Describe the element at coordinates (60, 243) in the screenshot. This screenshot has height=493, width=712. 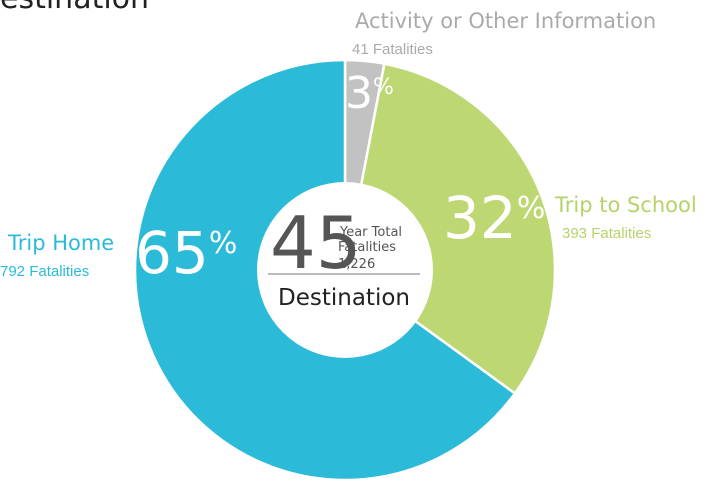
I see `category-label: Trip Home` at that location.